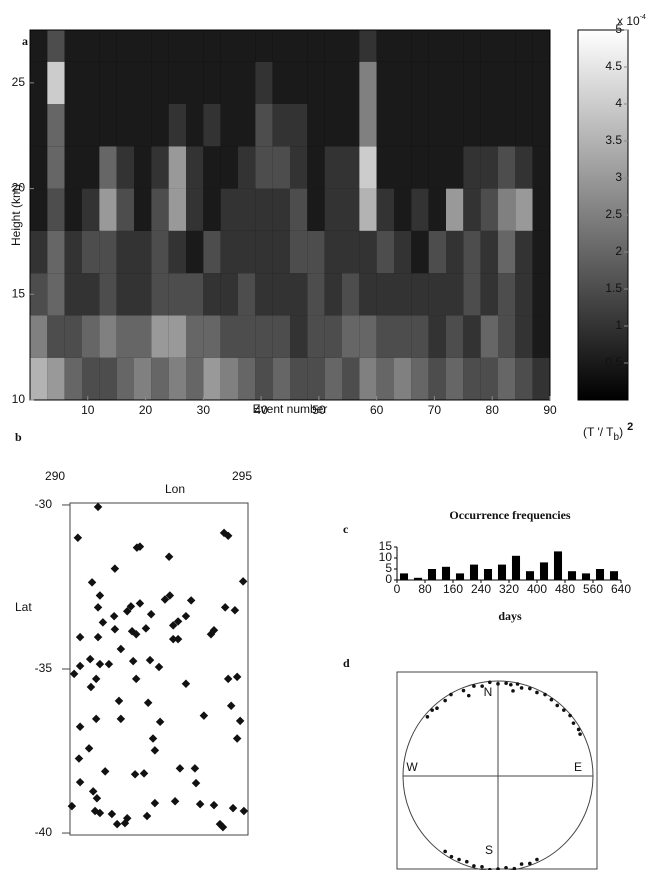  Describe the element at coordinates (388, 568) in the screenshot. I see `y-tick-label: 5` at that location.